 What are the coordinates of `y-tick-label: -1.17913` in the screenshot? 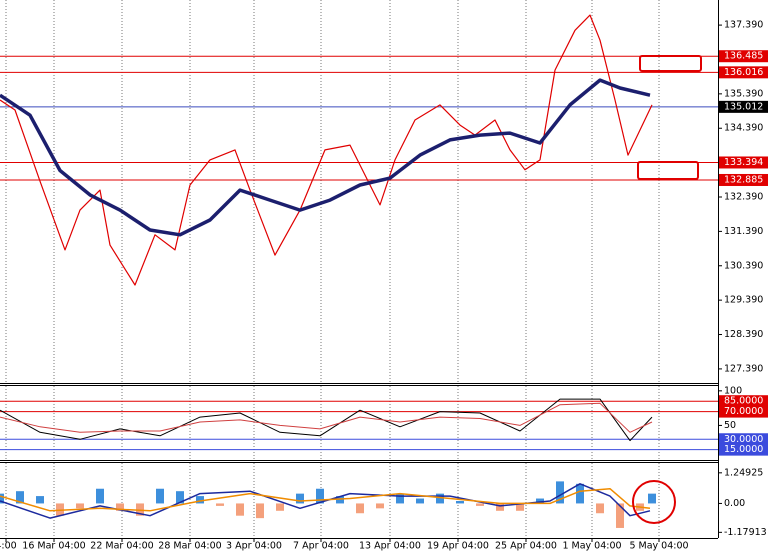 It's located at (745, 532).